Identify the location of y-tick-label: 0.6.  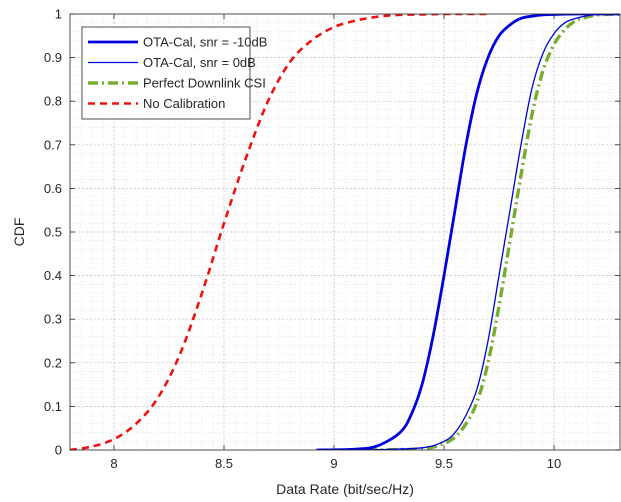
(53, 188).